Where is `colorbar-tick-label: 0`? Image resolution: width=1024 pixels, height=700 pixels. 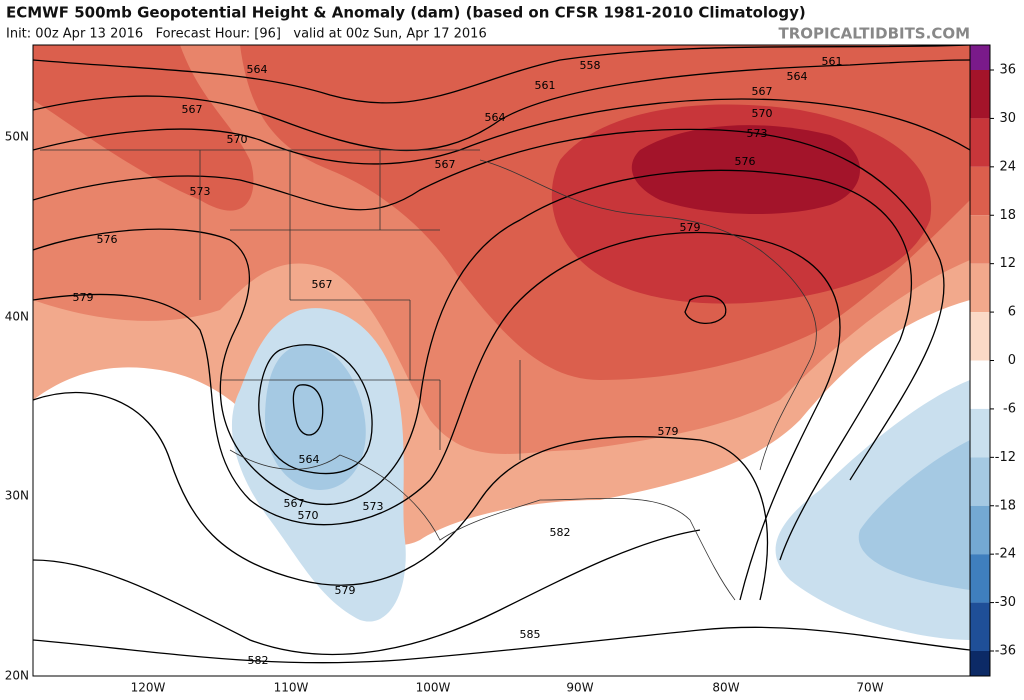
colorbar-tick-label: 0 is located at coordinates (1012, 360).